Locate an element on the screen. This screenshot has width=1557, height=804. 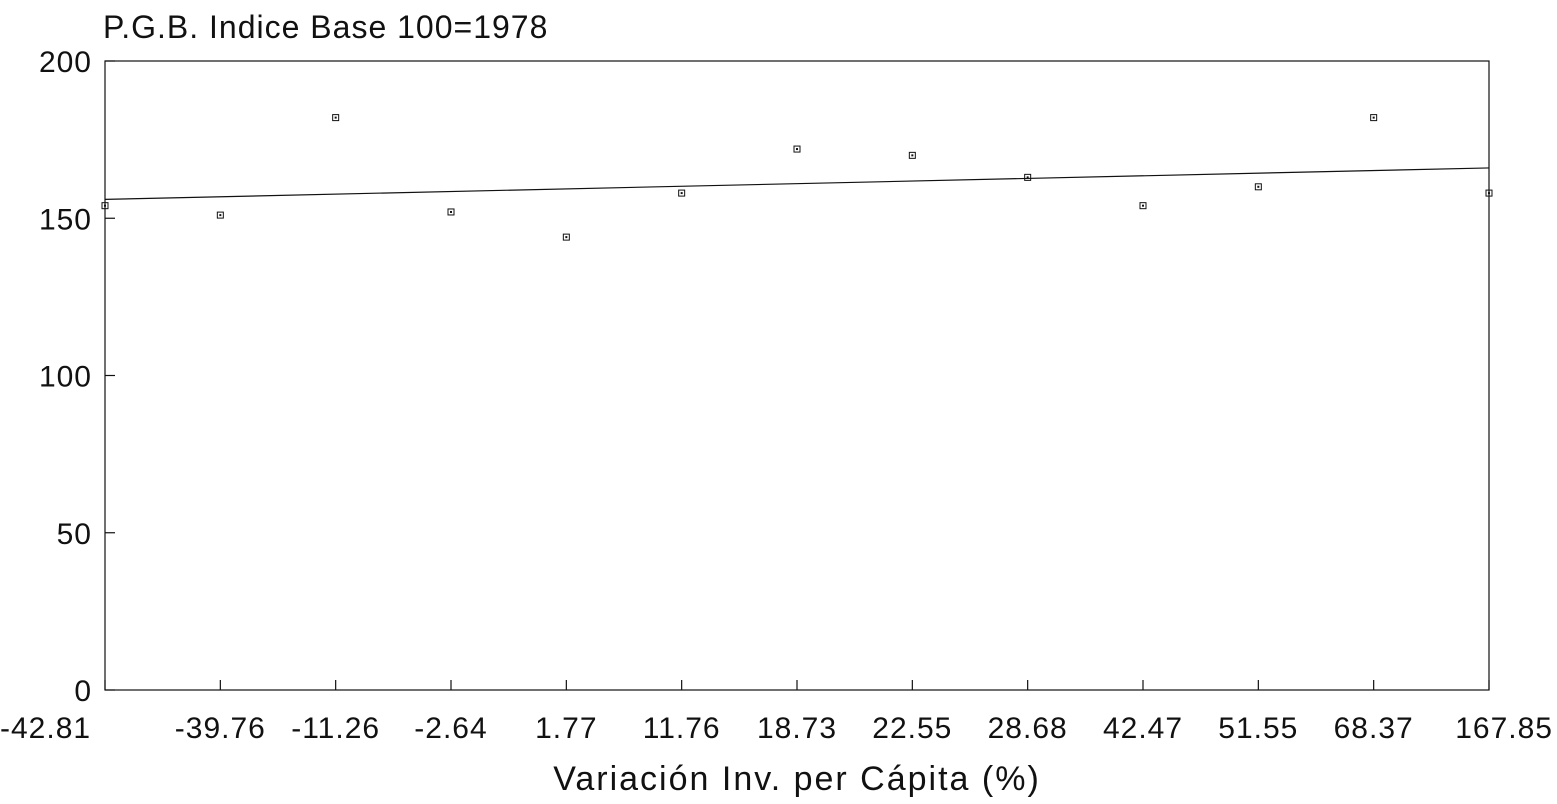
y-tick-label: 50 is located at coordinates (74, 534).